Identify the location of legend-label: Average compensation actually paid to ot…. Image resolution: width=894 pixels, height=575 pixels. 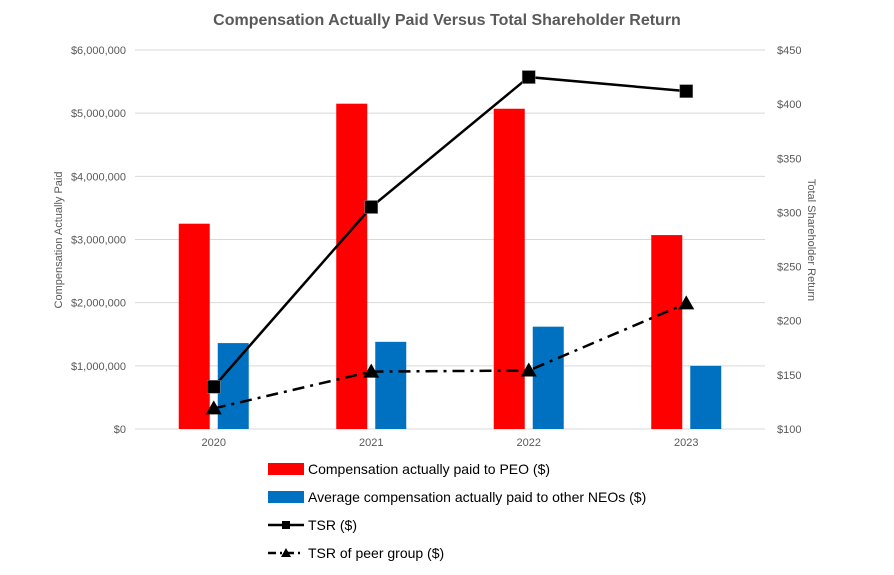
(477, 497).